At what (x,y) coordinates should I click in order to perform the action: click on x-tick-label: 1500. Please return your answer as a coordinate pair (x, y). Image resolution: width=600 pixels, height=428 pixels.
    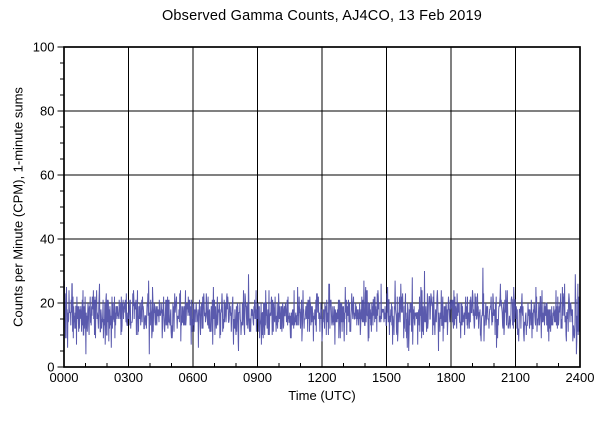
    Looking at the image, I should click on (386, 377).